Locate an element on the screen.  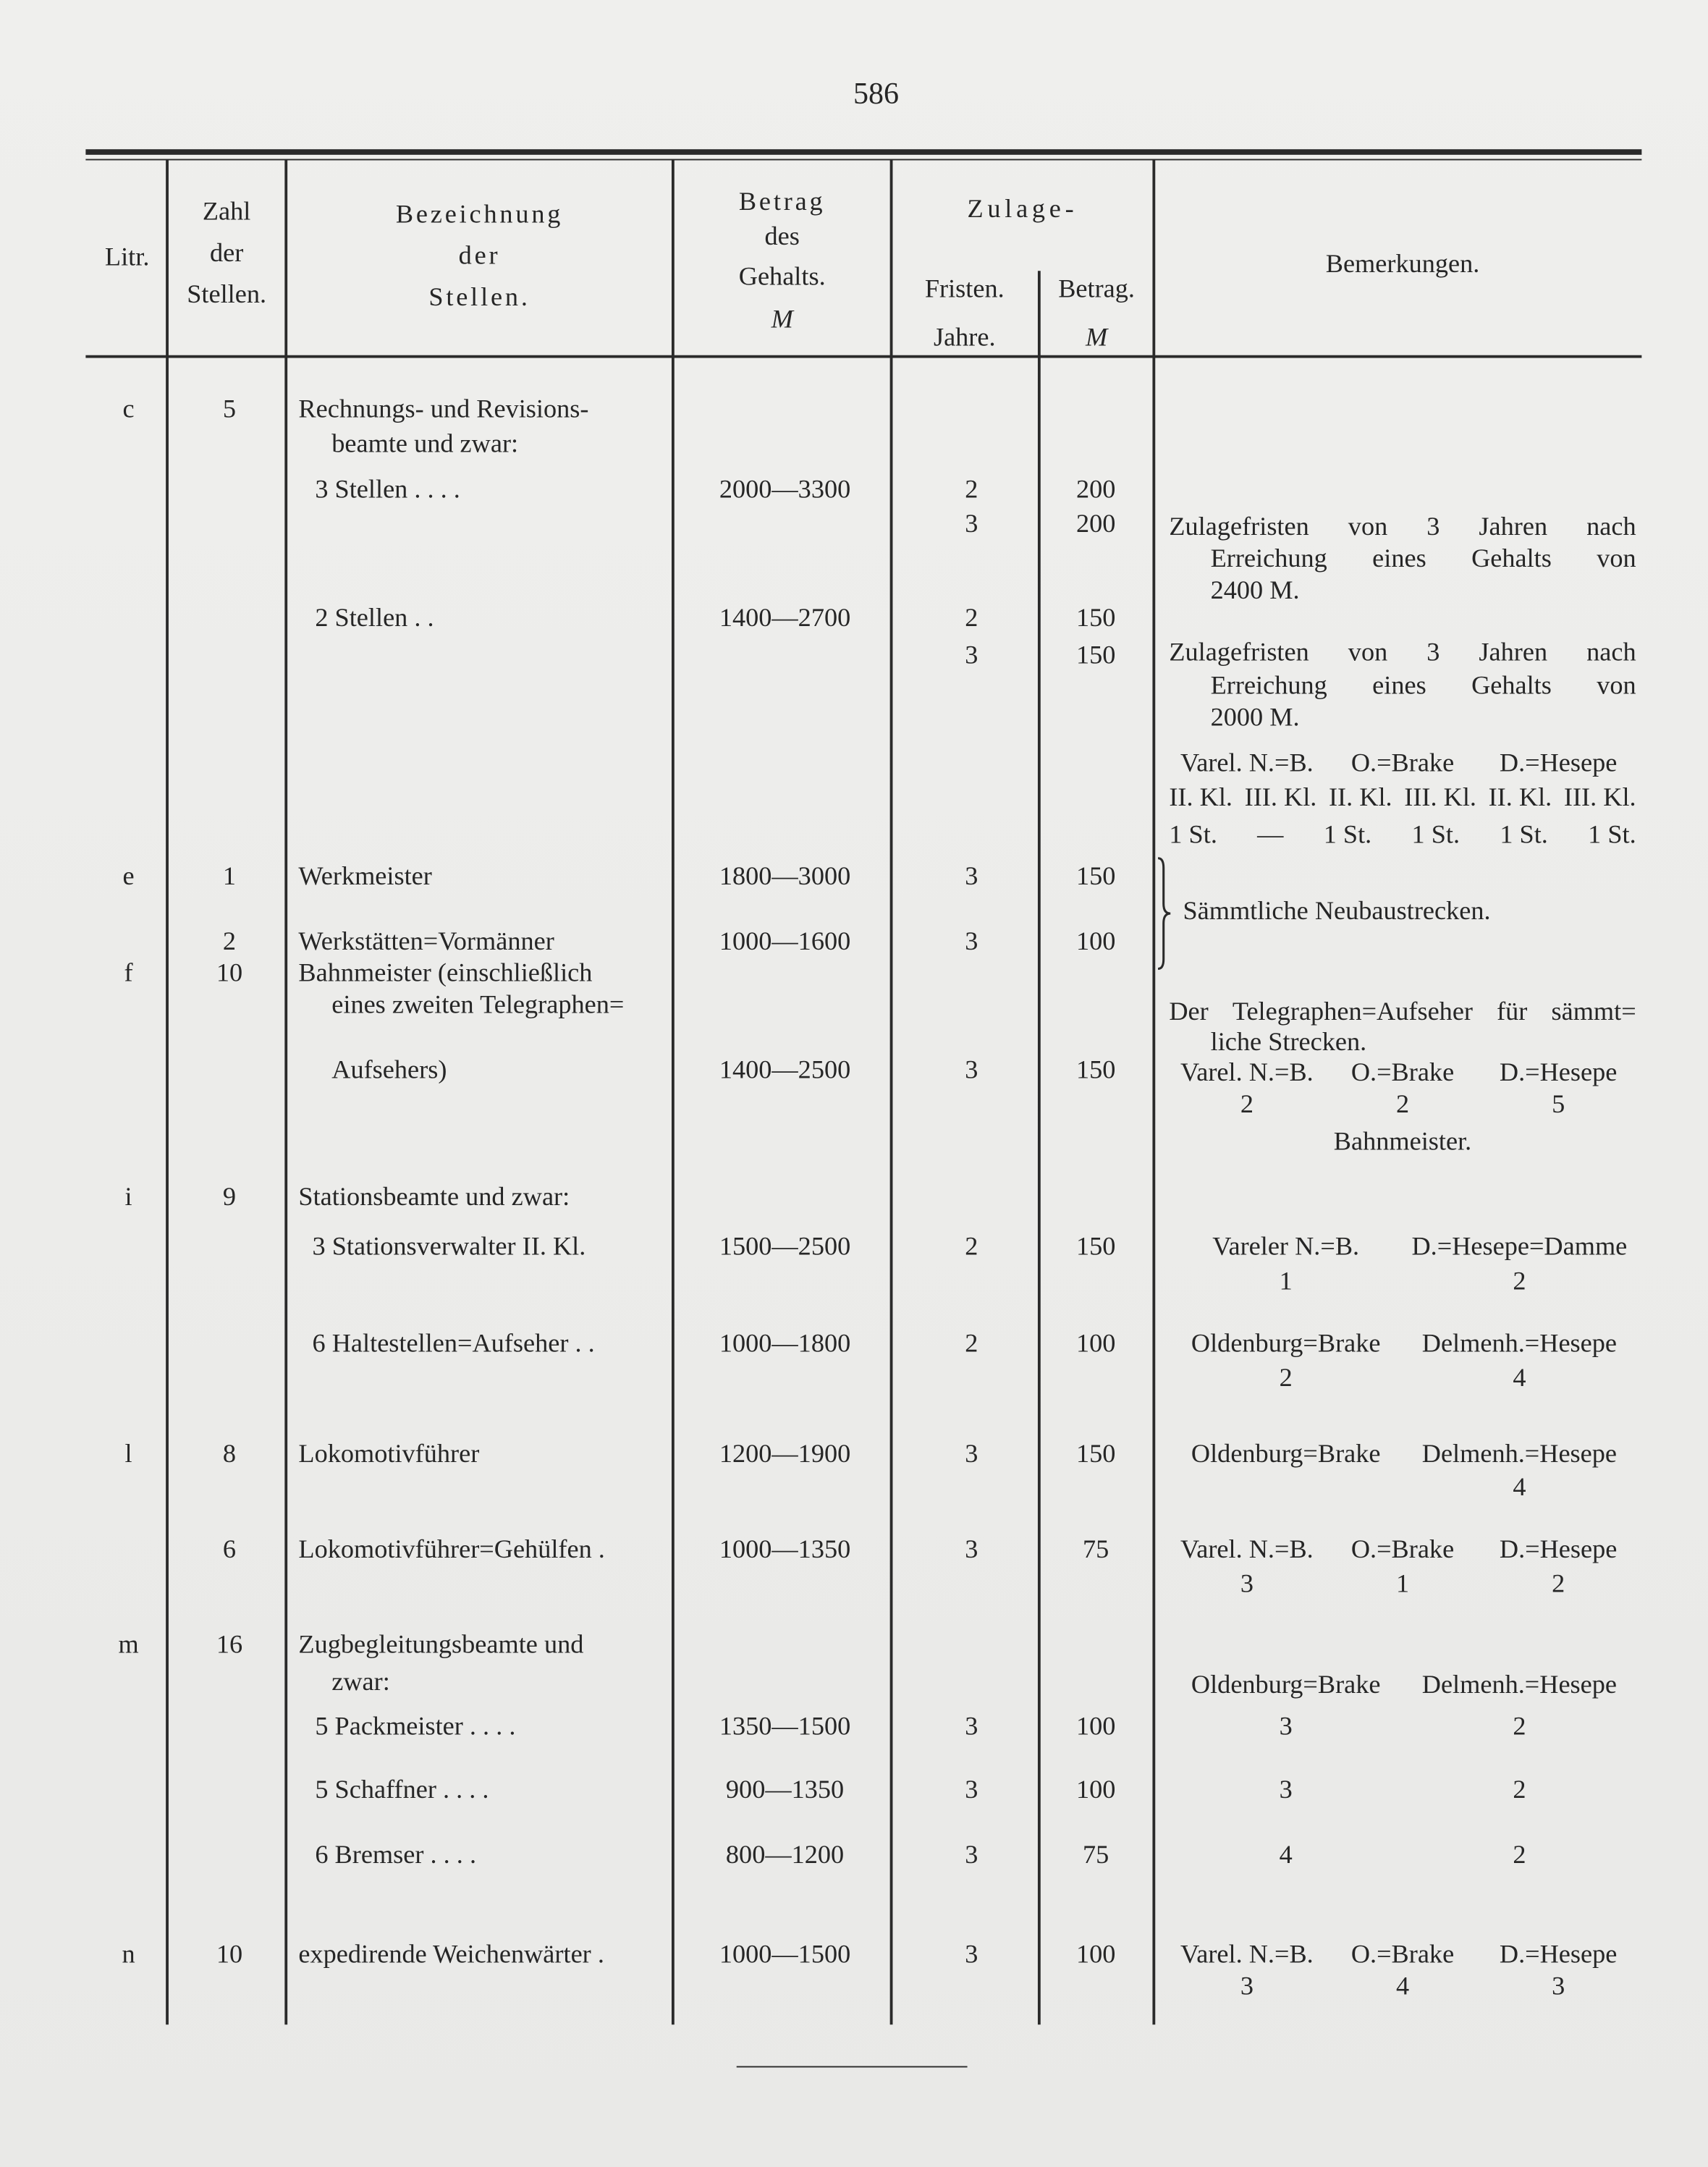
header-litr: Litr. is located at coordinates (127, 258).